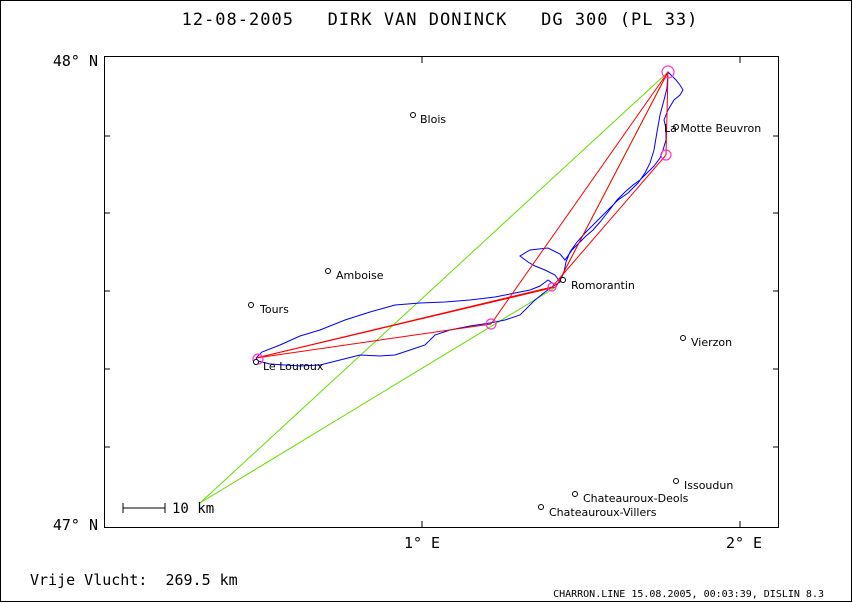  What do you see at coordinates (636, 498) in the screenshot?
I see `city-label: Chateauroux-Deols` at bounding box center [636, 498].